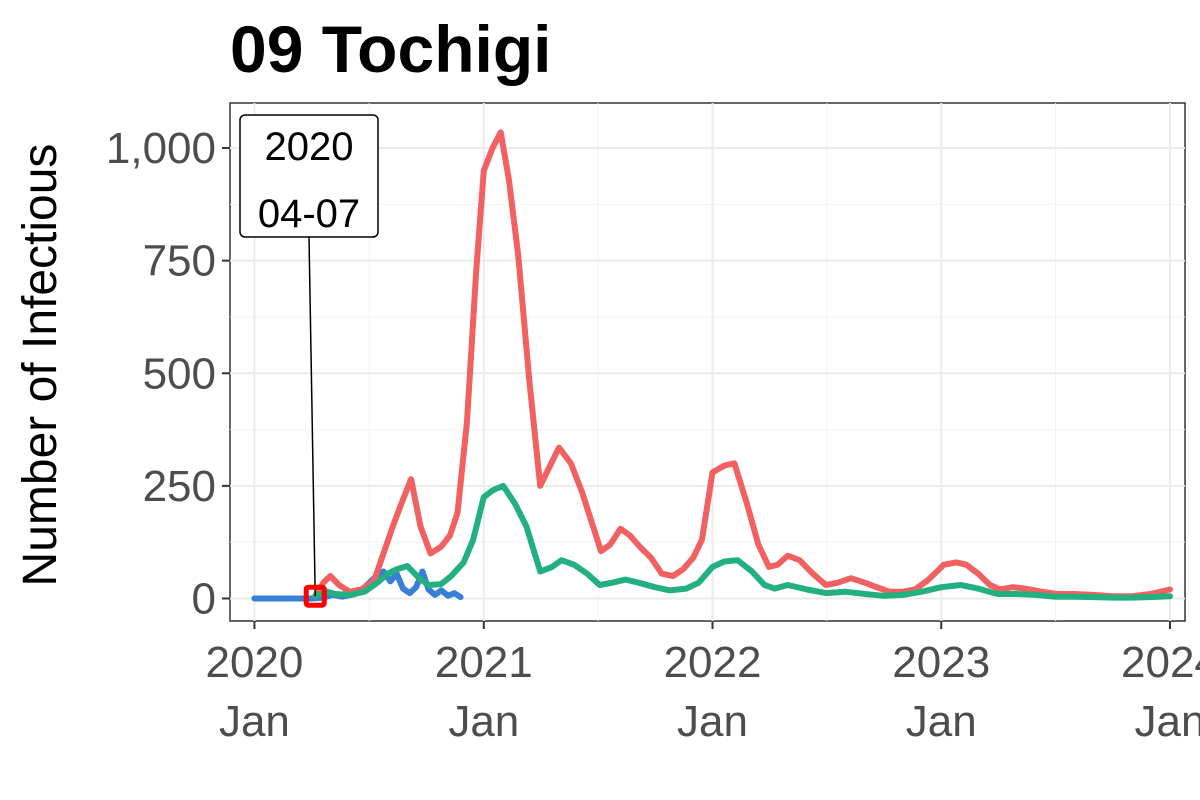 The width and height of the screenshot is (1200, 800). Describe the element at coordinates (312, 416) in the screenshot. I see `annotation-leader-line` at that location.